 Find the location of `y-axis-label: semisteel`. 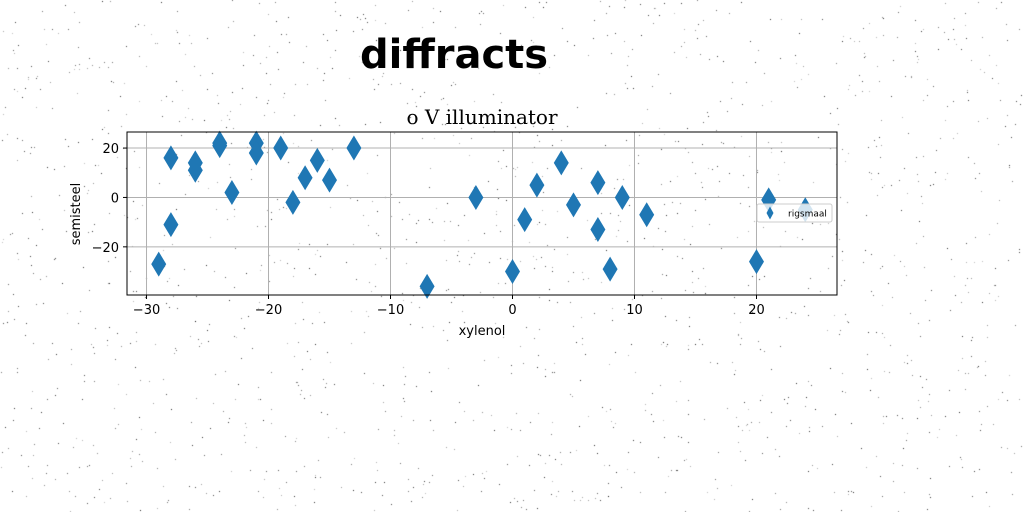

y-axis-label: semisteel is located at coordinates (76, 214).